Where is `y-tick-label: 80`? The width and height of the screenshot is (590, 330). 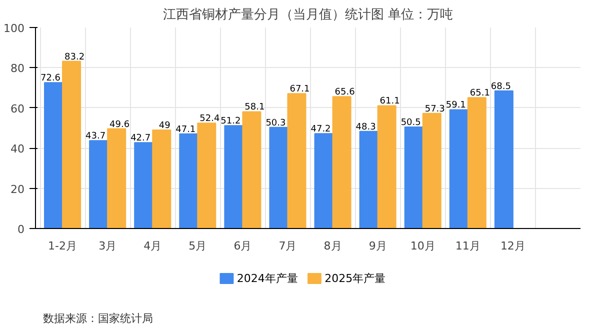
y-tick-label: 80 is located at coordinates (17, 69).